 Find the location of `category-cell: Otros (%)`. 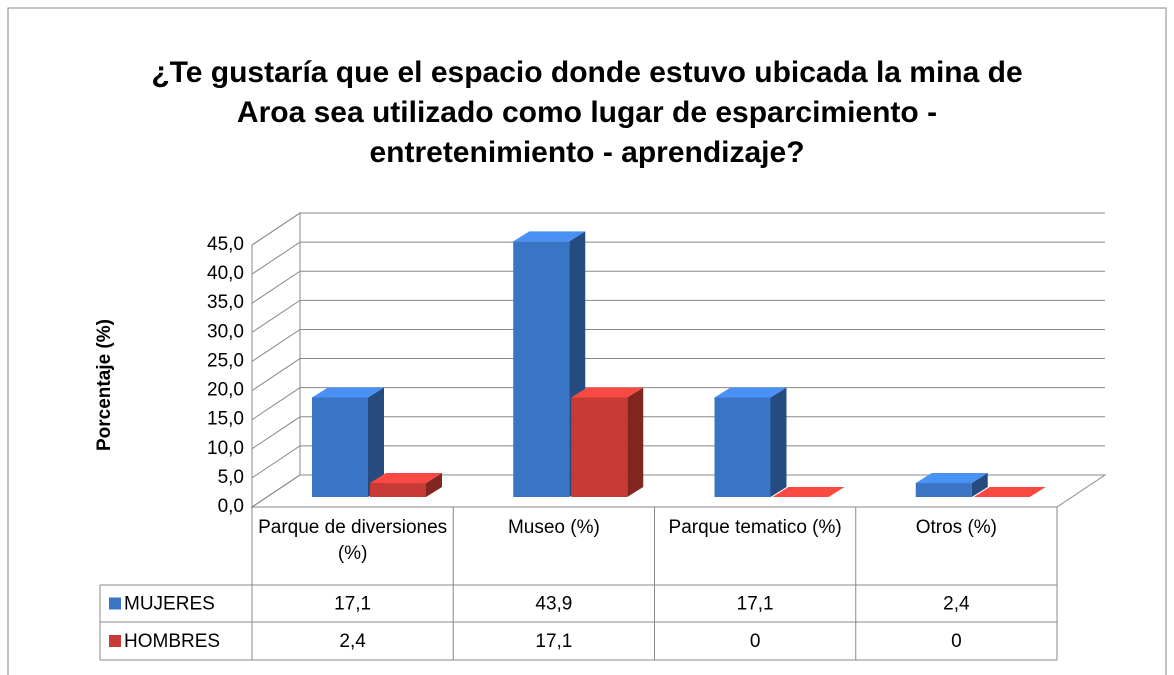

category-cell: Otros (%) is located at coordinates (956, 527).